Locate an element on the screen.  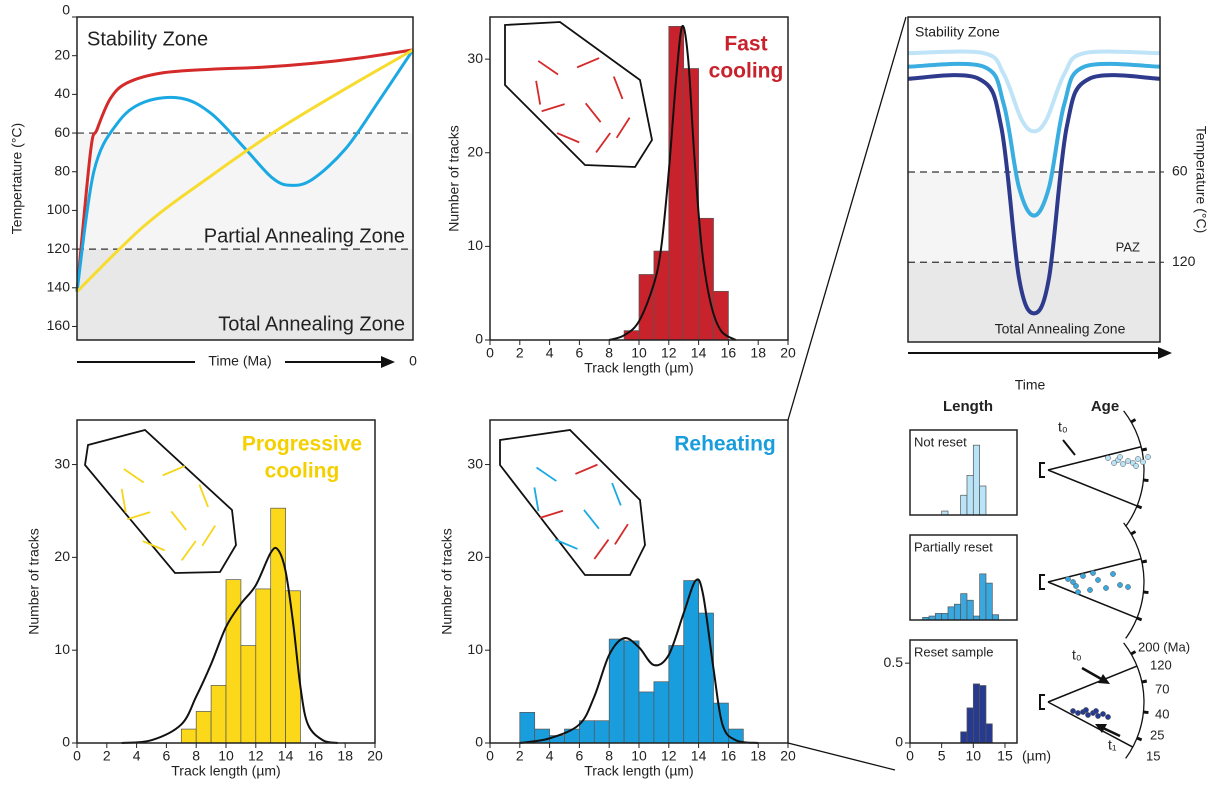
x-tick-label: 18 is located at coordinates (345, 756).